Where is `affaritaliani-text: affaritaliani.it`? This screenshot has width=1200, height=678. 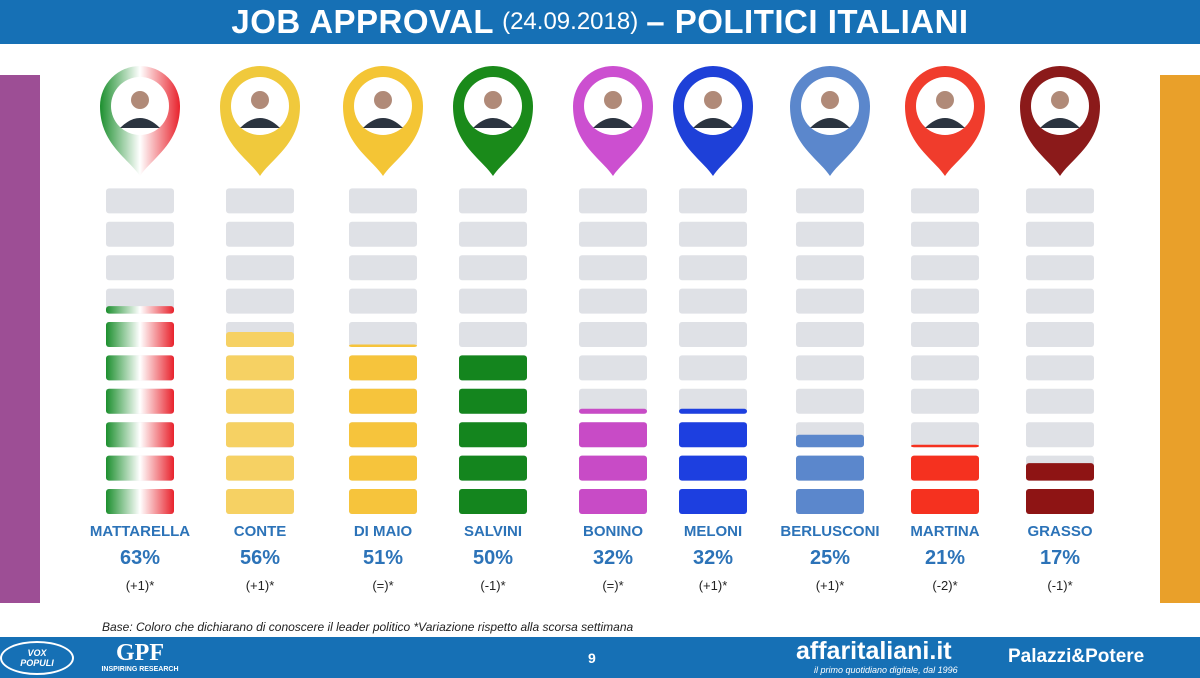 affaritaliani-text: affaritaliani.it is located at coordinates (874, 651).